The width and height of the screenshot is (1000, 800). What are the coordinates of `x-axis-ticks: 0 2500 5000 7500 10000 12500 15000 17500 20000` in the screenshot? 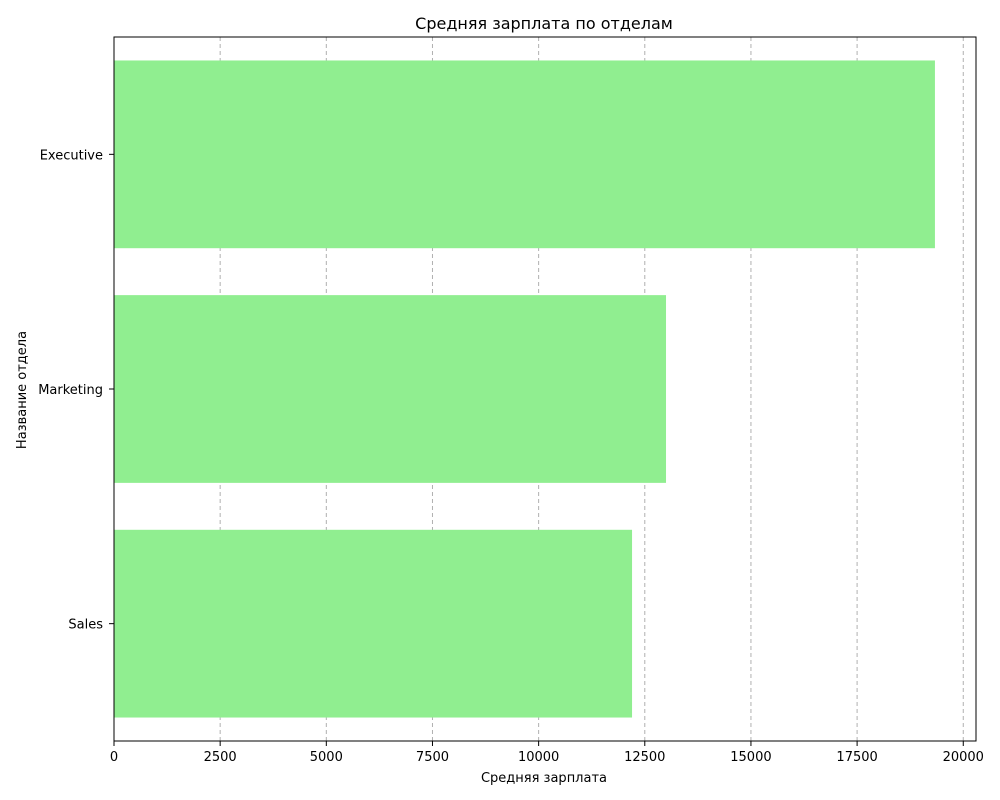 It's located at (547, 753).